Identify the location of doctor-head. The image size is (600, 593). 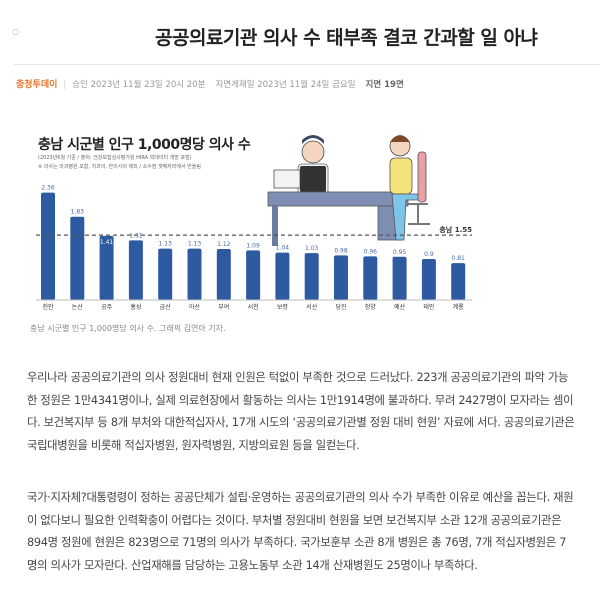
(313, 152).